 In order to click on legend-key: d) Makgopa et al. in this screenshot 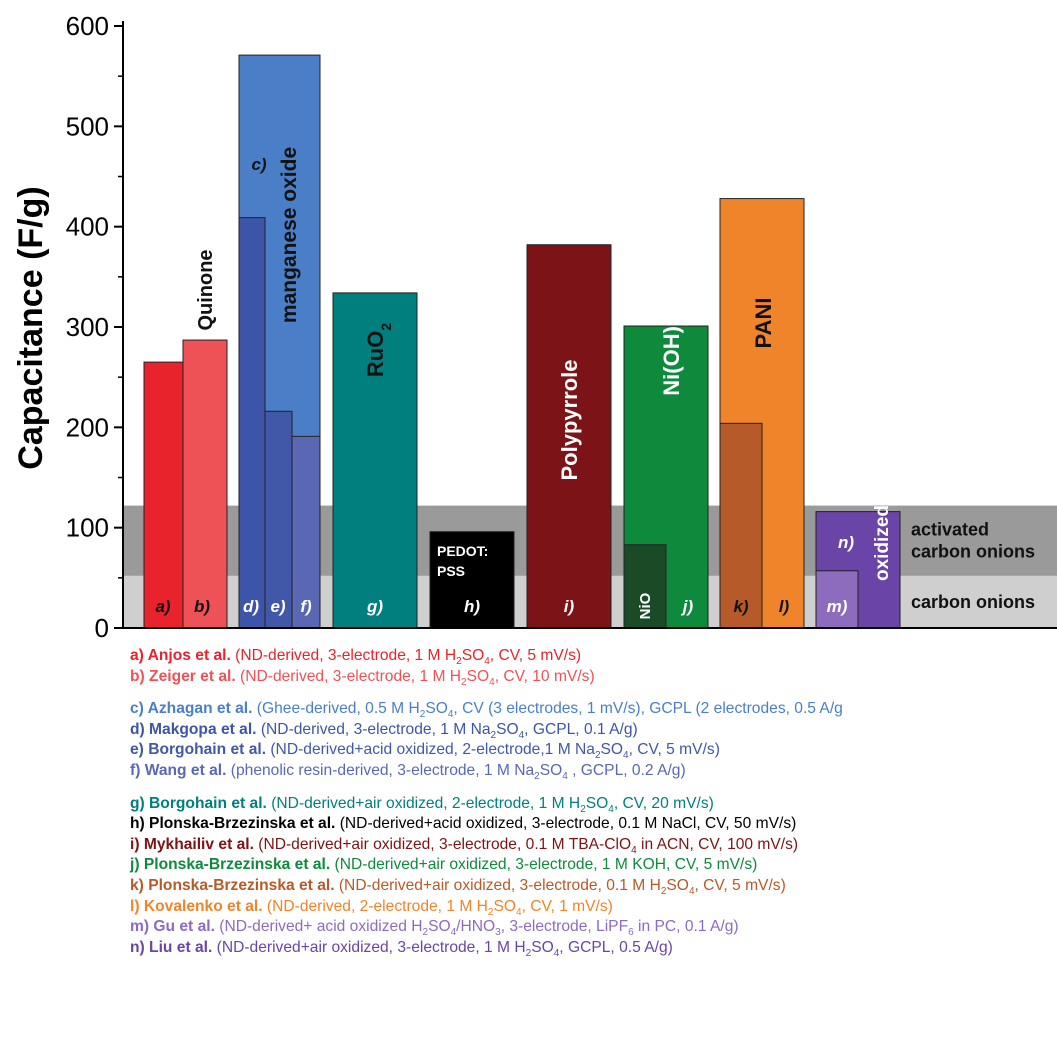, I will do `click(193, 729)`.